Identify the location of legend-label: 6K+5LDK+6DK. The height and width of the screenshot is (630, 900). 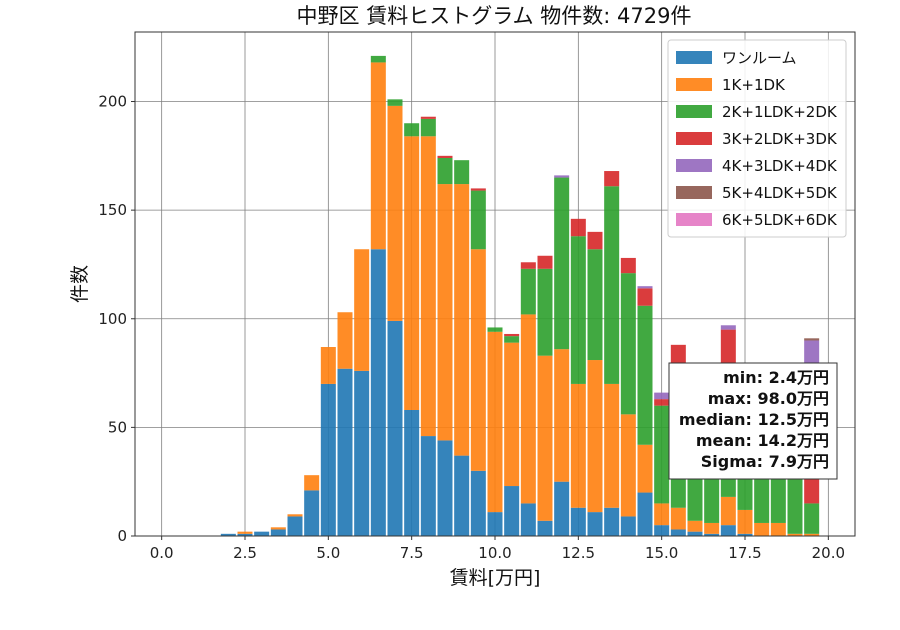
(780, 220).